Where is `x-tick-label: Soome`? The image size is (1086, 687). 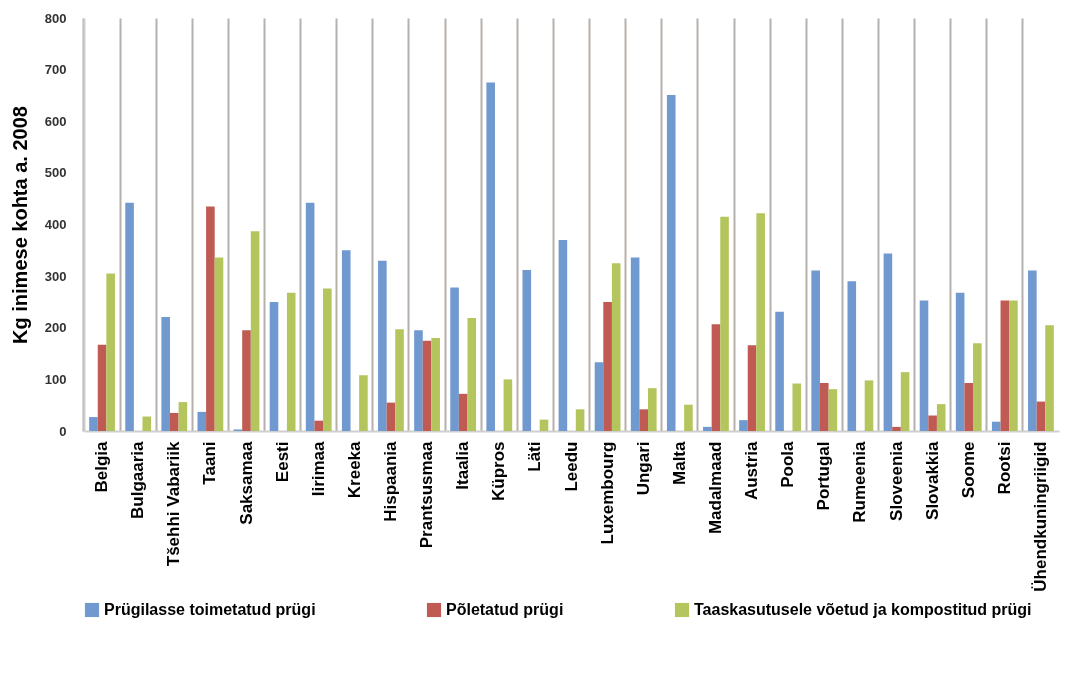
x-tick-label: Soome is located at coordinates (968, 470).